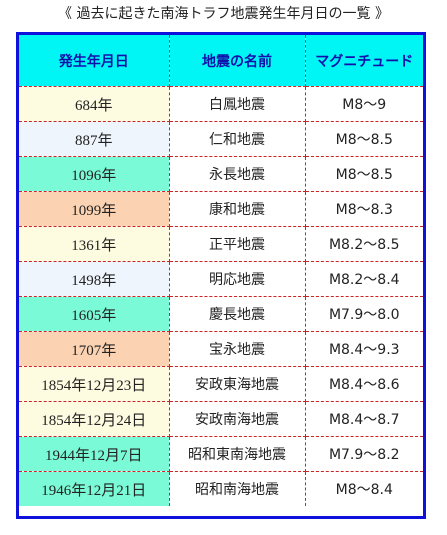 This screenshot has width=447, height=535. Describe the element at coordinates (94, 139) in the screenshot. I see `date-cell: 887年` at that location.